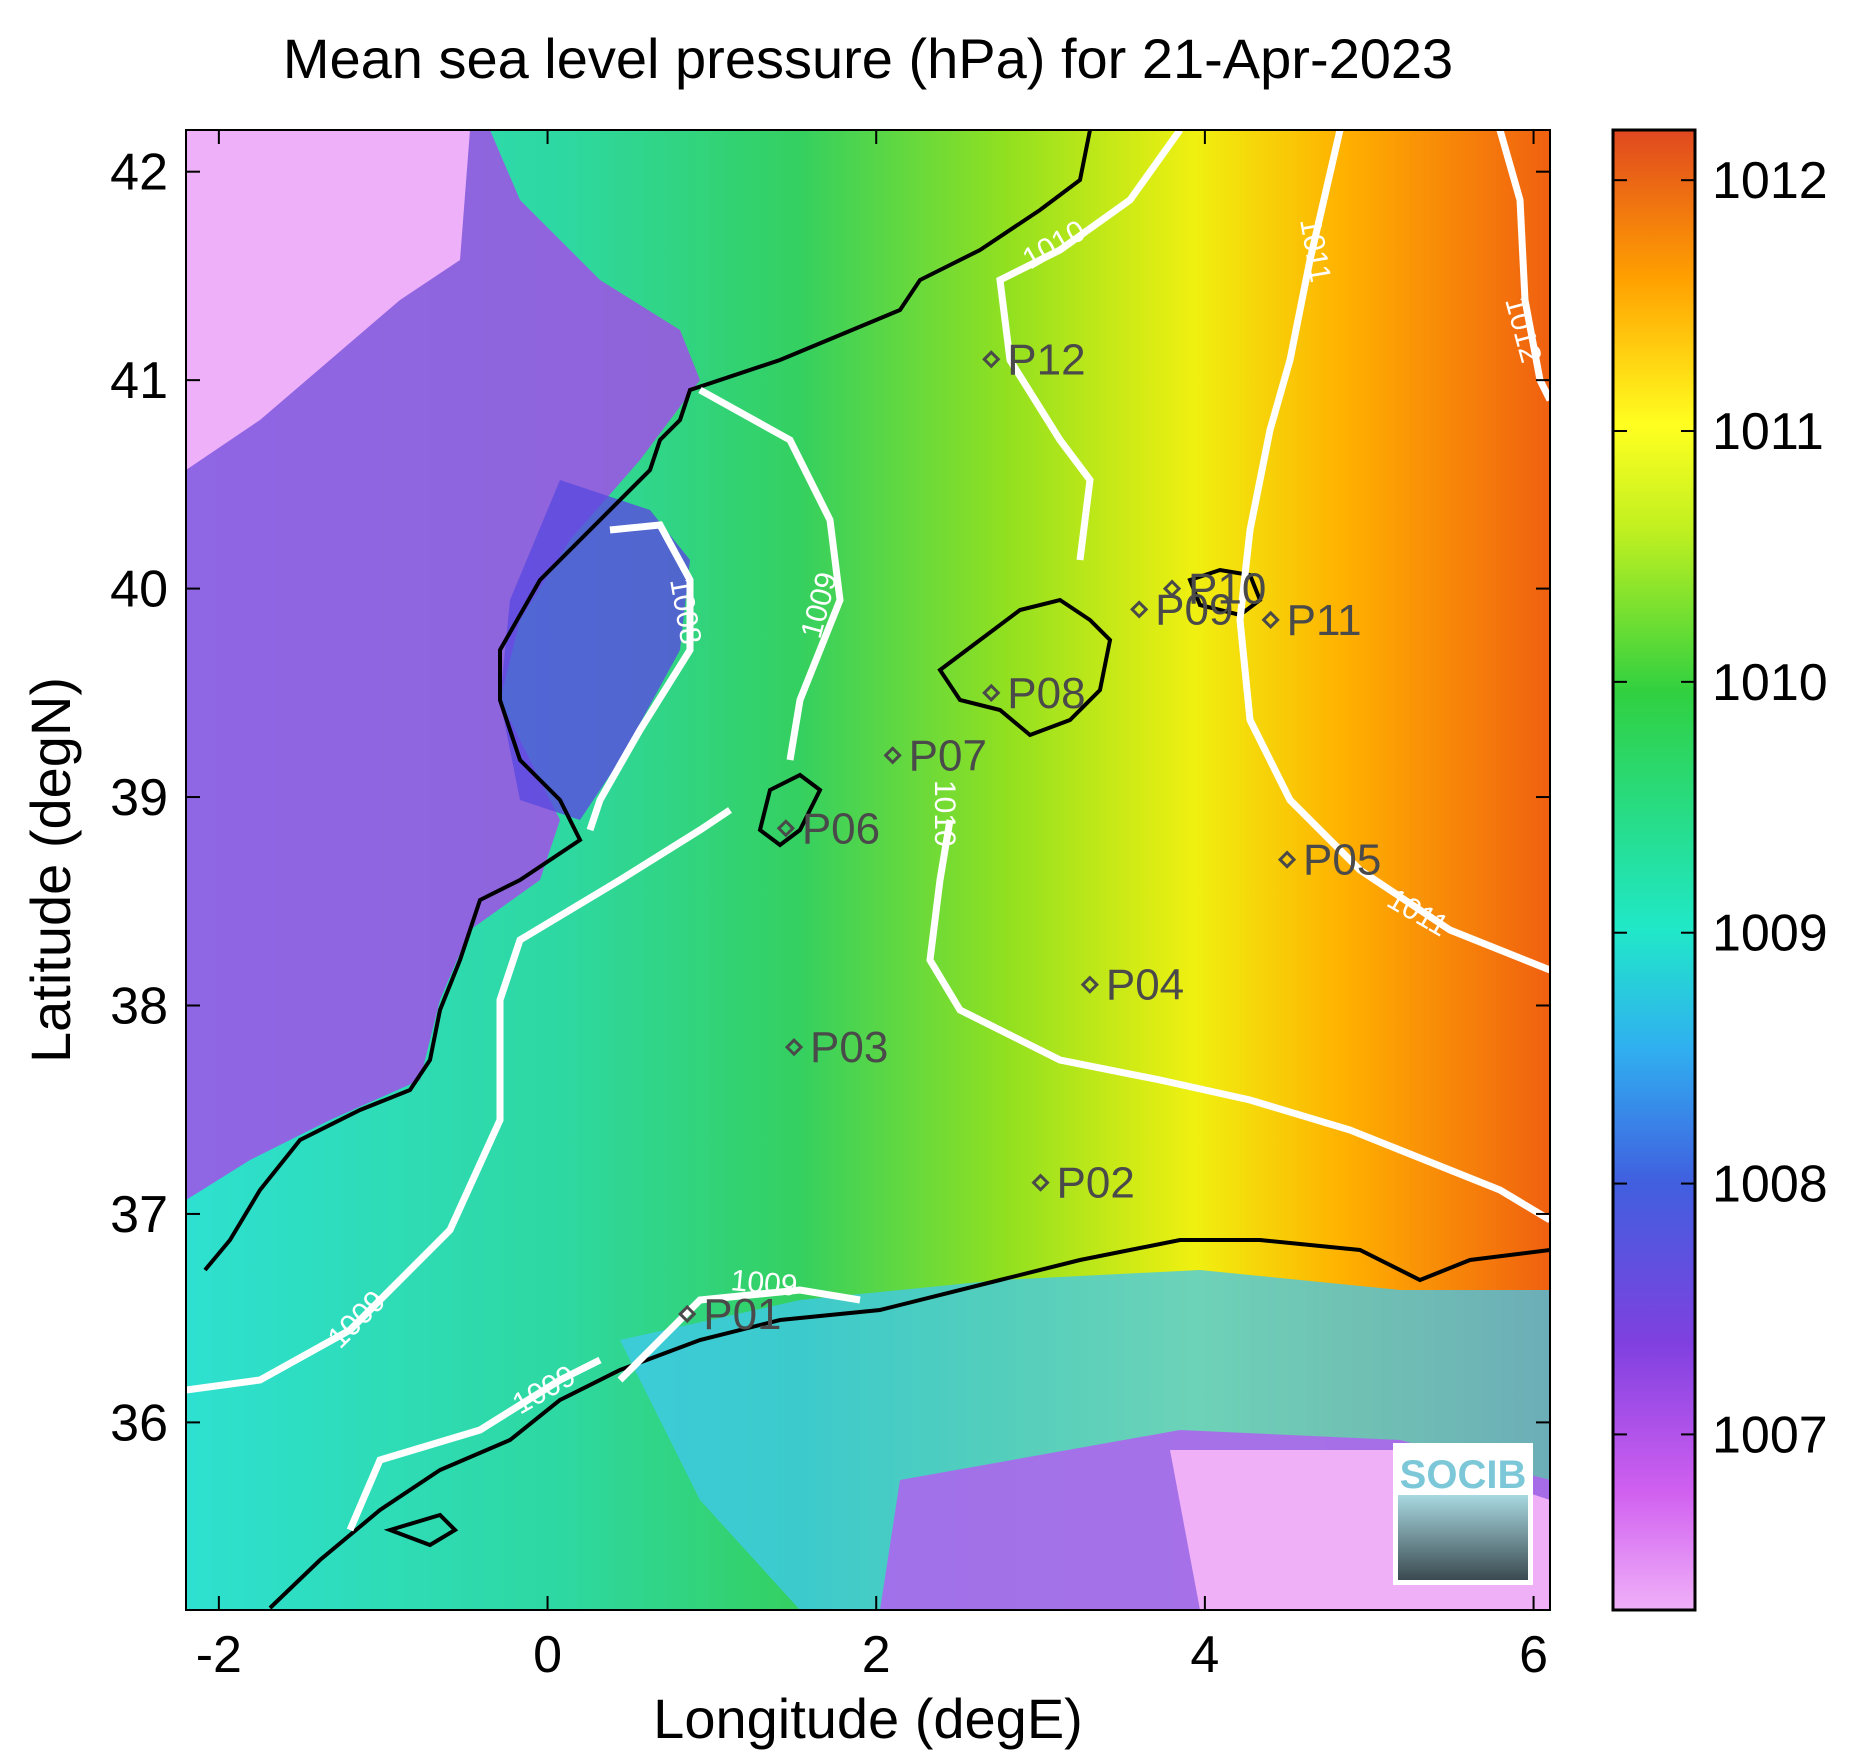 The height and width of the screenshot is (1758, 1854). I want to click on x-tick-label: 2, so click(876, 1655).